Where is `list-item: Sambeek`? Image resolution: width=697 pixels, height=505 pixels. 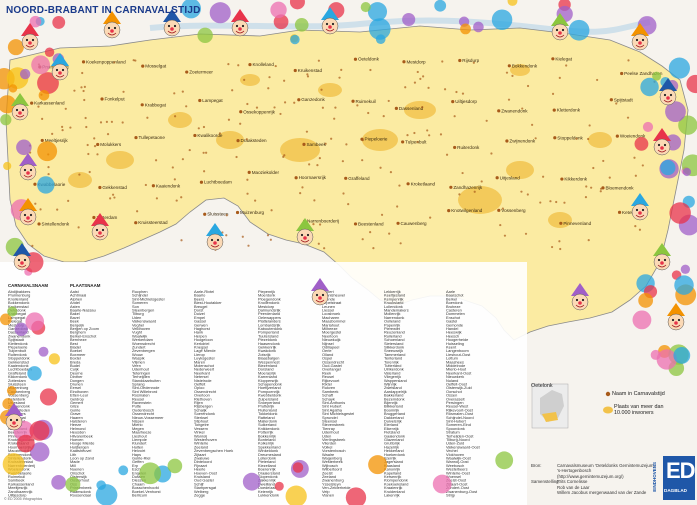 list-item: Sambeek is located at coordinates (16, 480).